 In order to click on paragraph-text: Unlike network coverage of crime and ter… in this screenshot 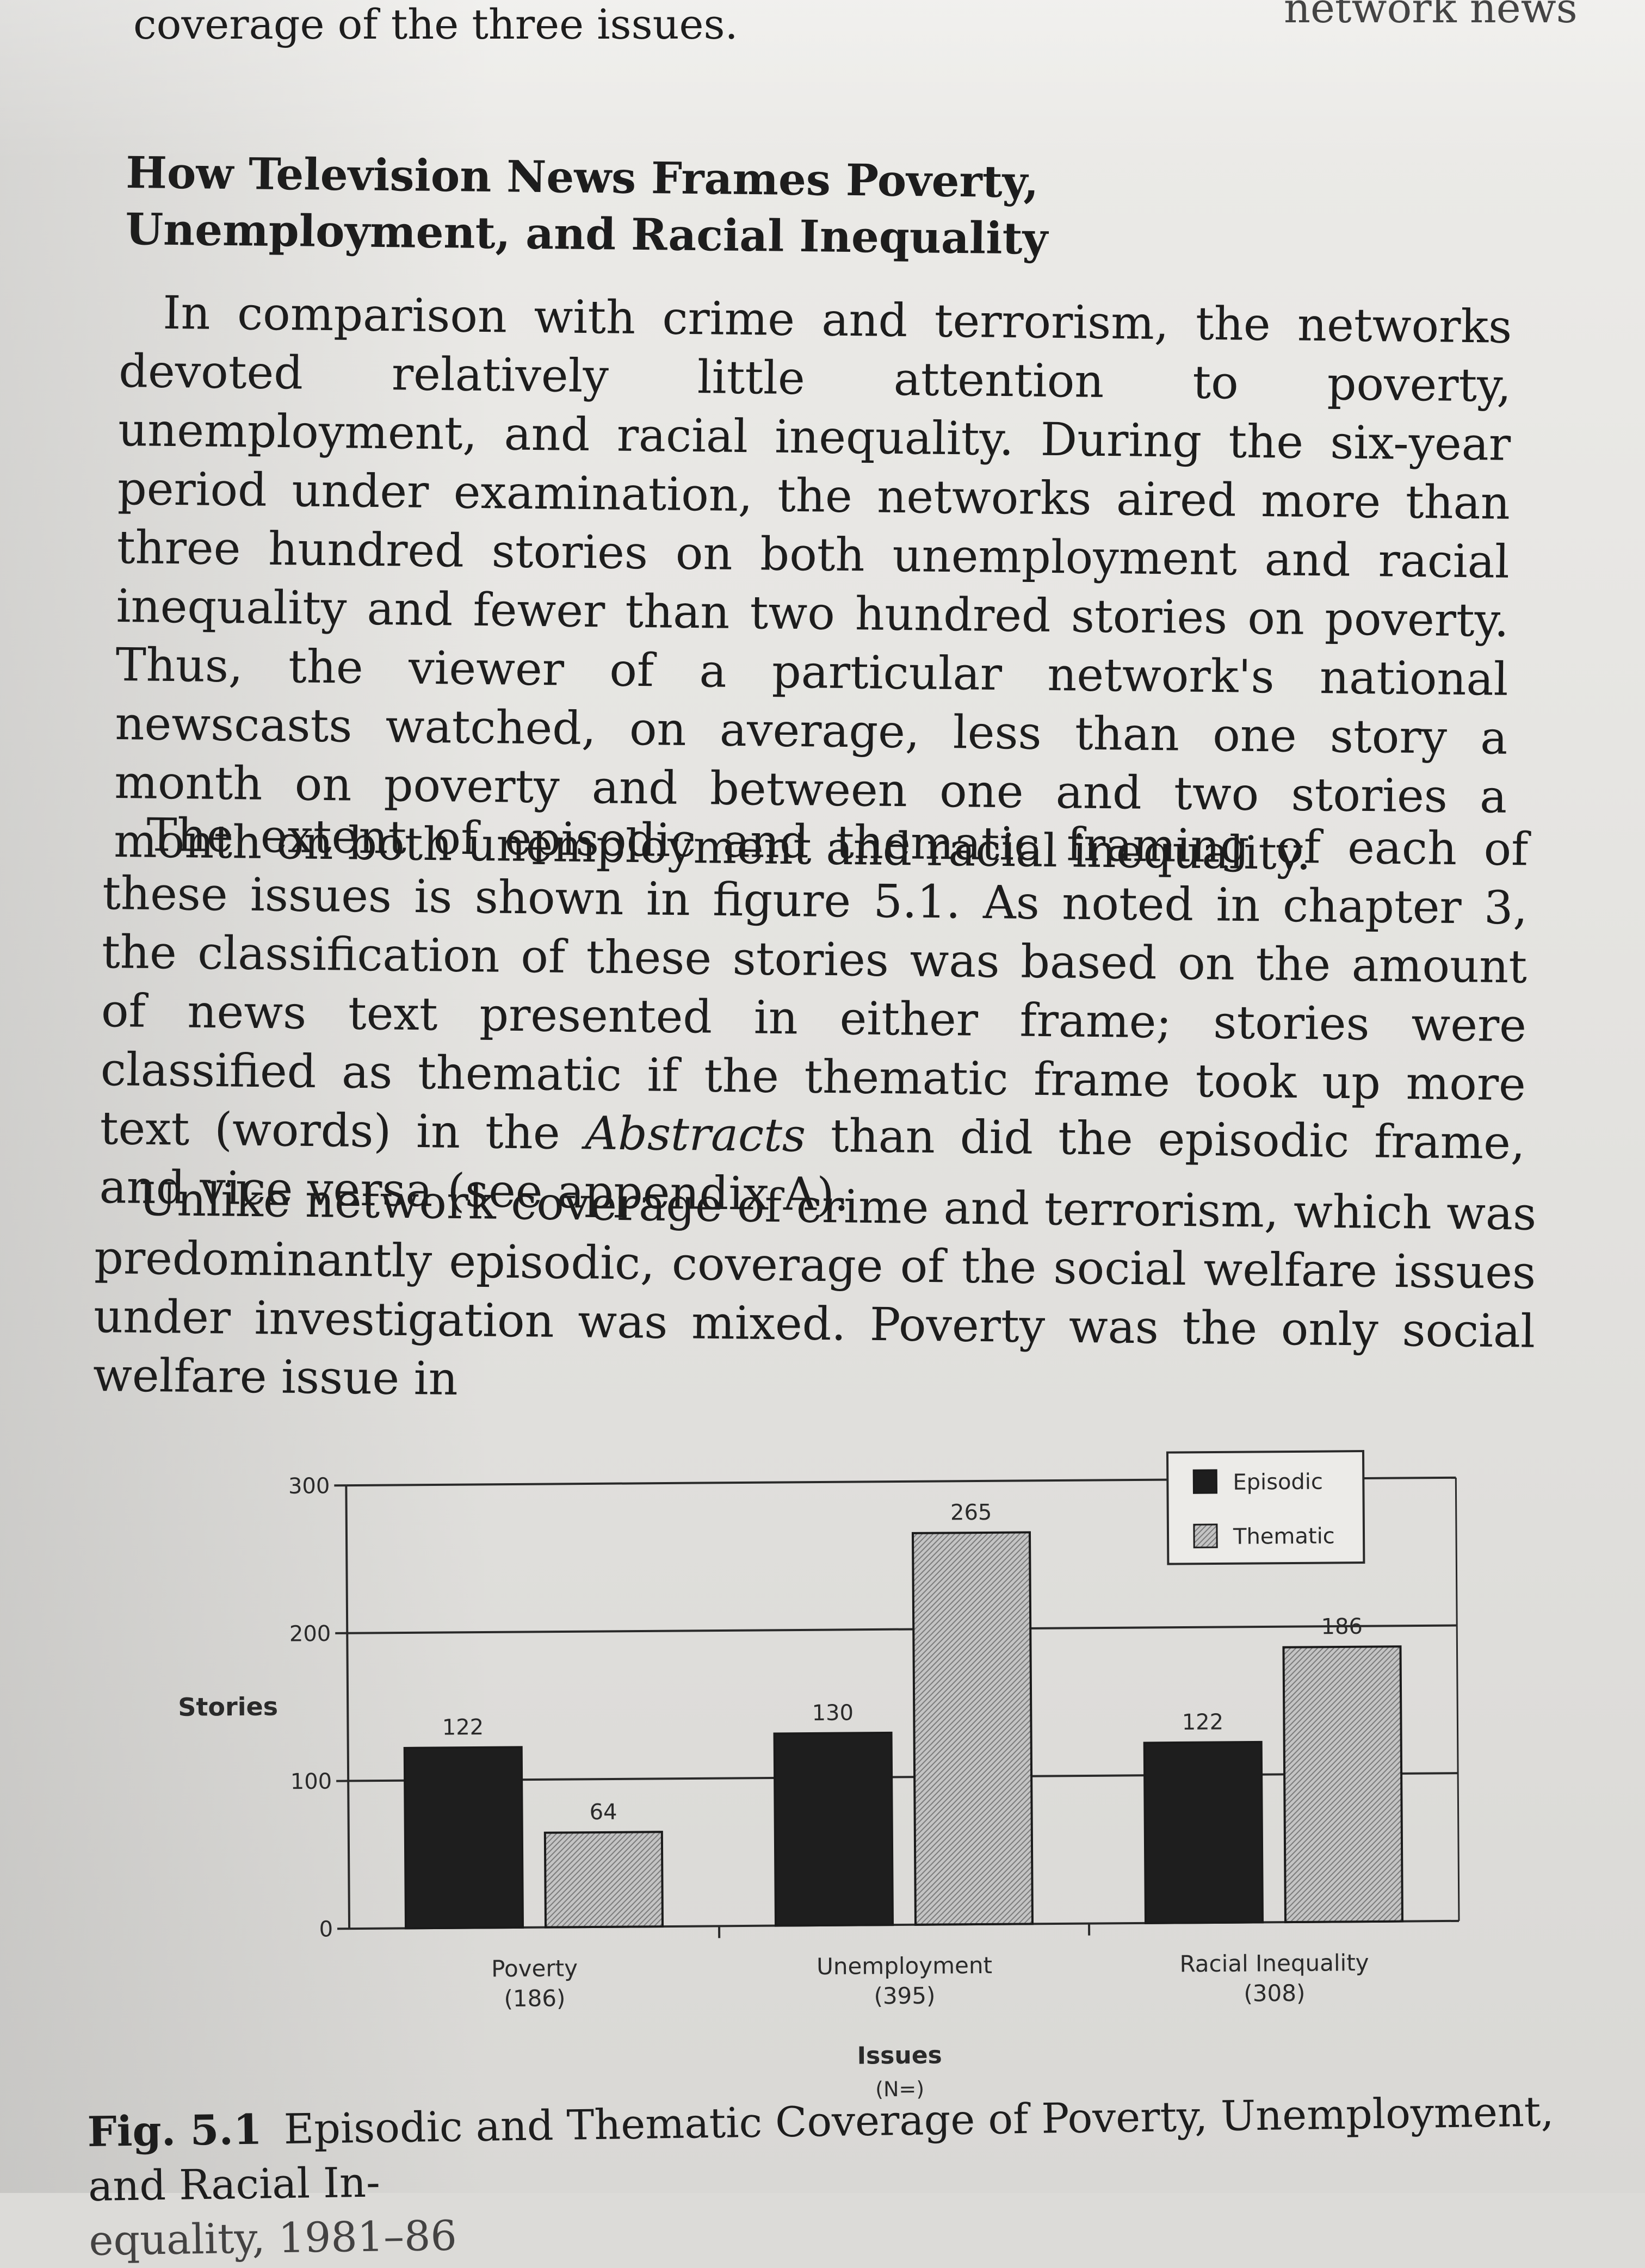, I will do `click(814, 1294)`.